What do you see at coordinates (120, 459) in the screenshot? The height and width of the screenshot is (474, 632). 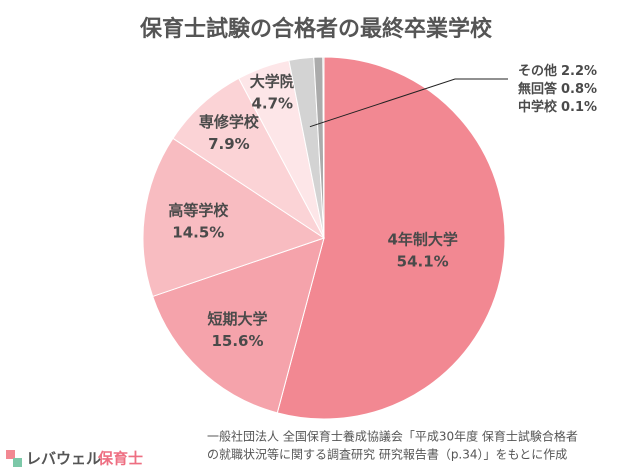 I see `logo-text: 保育士` at bounding box center [120, 459].